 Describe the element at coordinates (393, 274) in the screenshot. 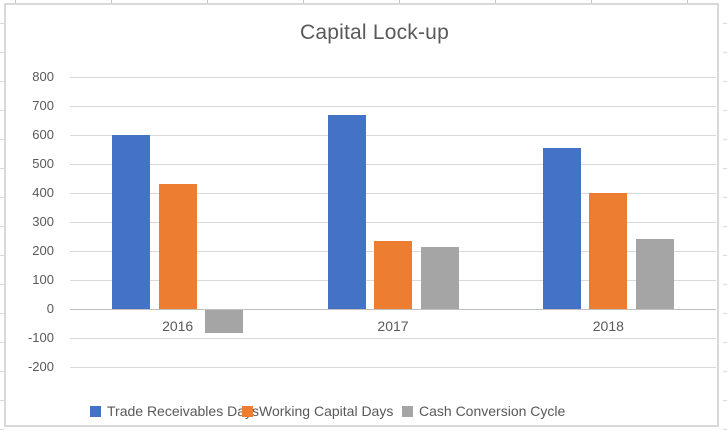

I see `bar-working-capital-days-2017` at that location.